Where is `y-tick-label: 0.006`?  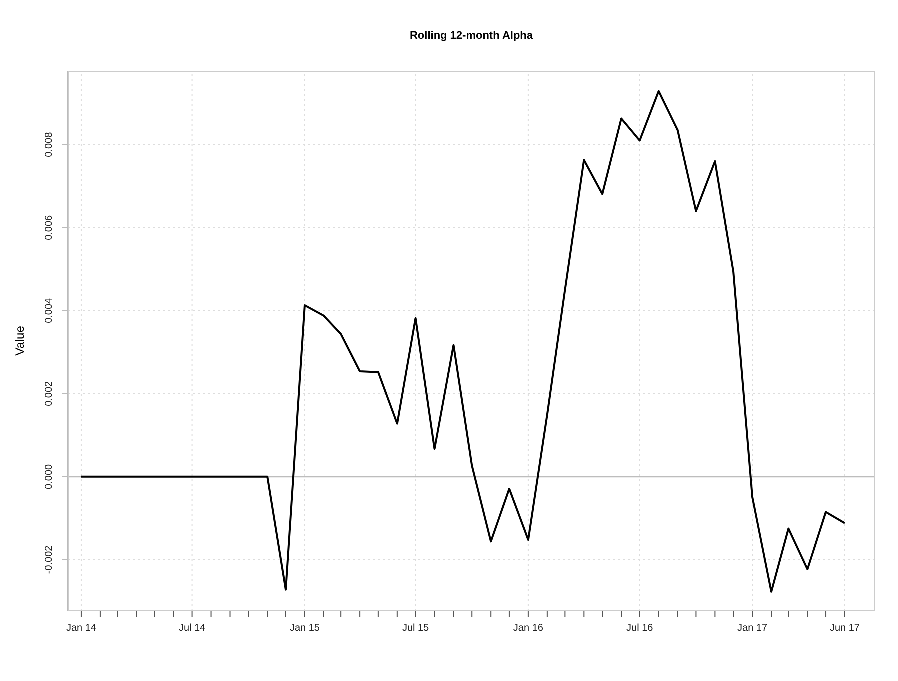 y-tick-label: 0.006 is located at coordinates (49, 227).